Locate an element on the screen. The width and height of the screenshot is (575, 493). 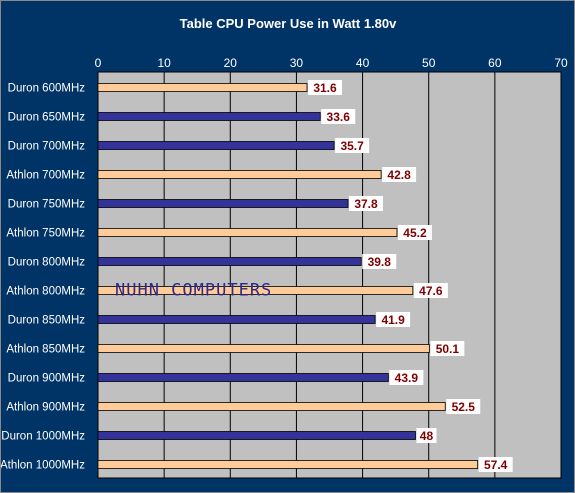
x-tick-label: 20 is located at coordinates (231, 63).